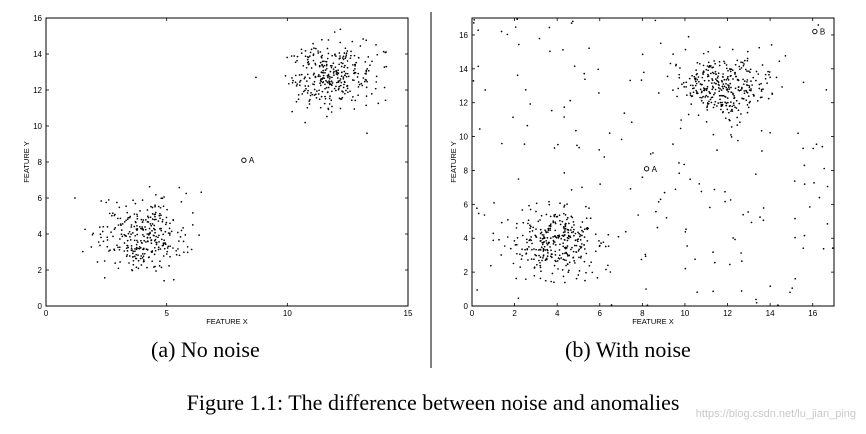 This screenshot has height=434, width=866. I want to click on subcaption-with-noise: (b) With noise, so click(628, 349).